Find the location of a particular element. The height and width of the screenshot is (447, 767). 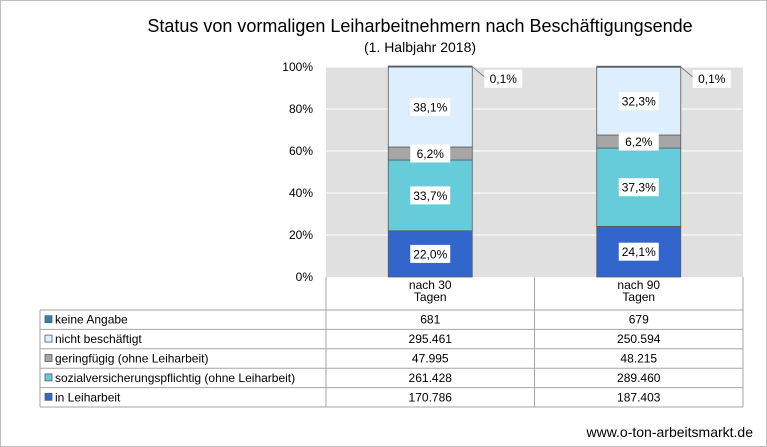

data-label: 38,1% is located at coordinates (430, 108).